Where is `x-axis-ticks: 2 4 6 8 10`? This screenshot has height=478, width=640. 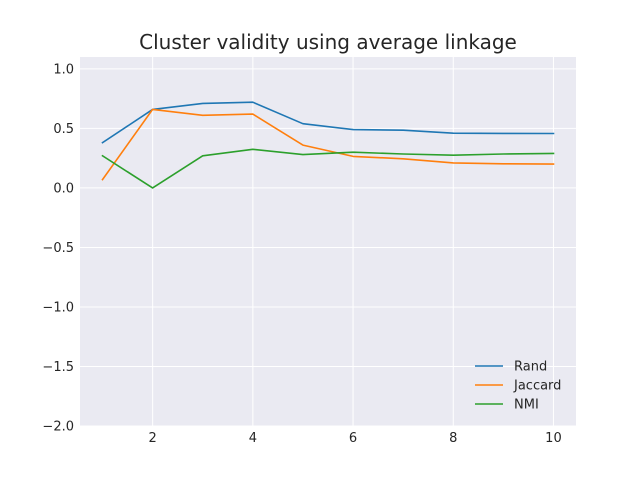 x-axis-ticks: 2 4 6 8 10 is located at coordinates (355, 438).